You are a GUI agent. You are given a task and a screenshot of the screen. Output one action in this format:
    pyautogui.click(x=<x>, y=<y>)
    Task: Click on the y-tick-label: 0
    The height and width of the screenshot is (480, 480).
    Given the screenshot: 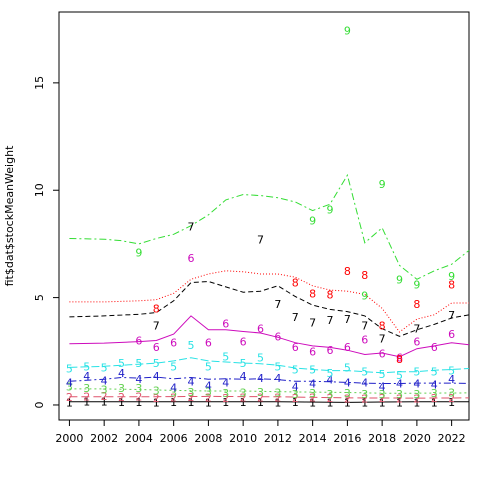 What is the action you would take?
    pyautogui.click(x=39, y=404)
    